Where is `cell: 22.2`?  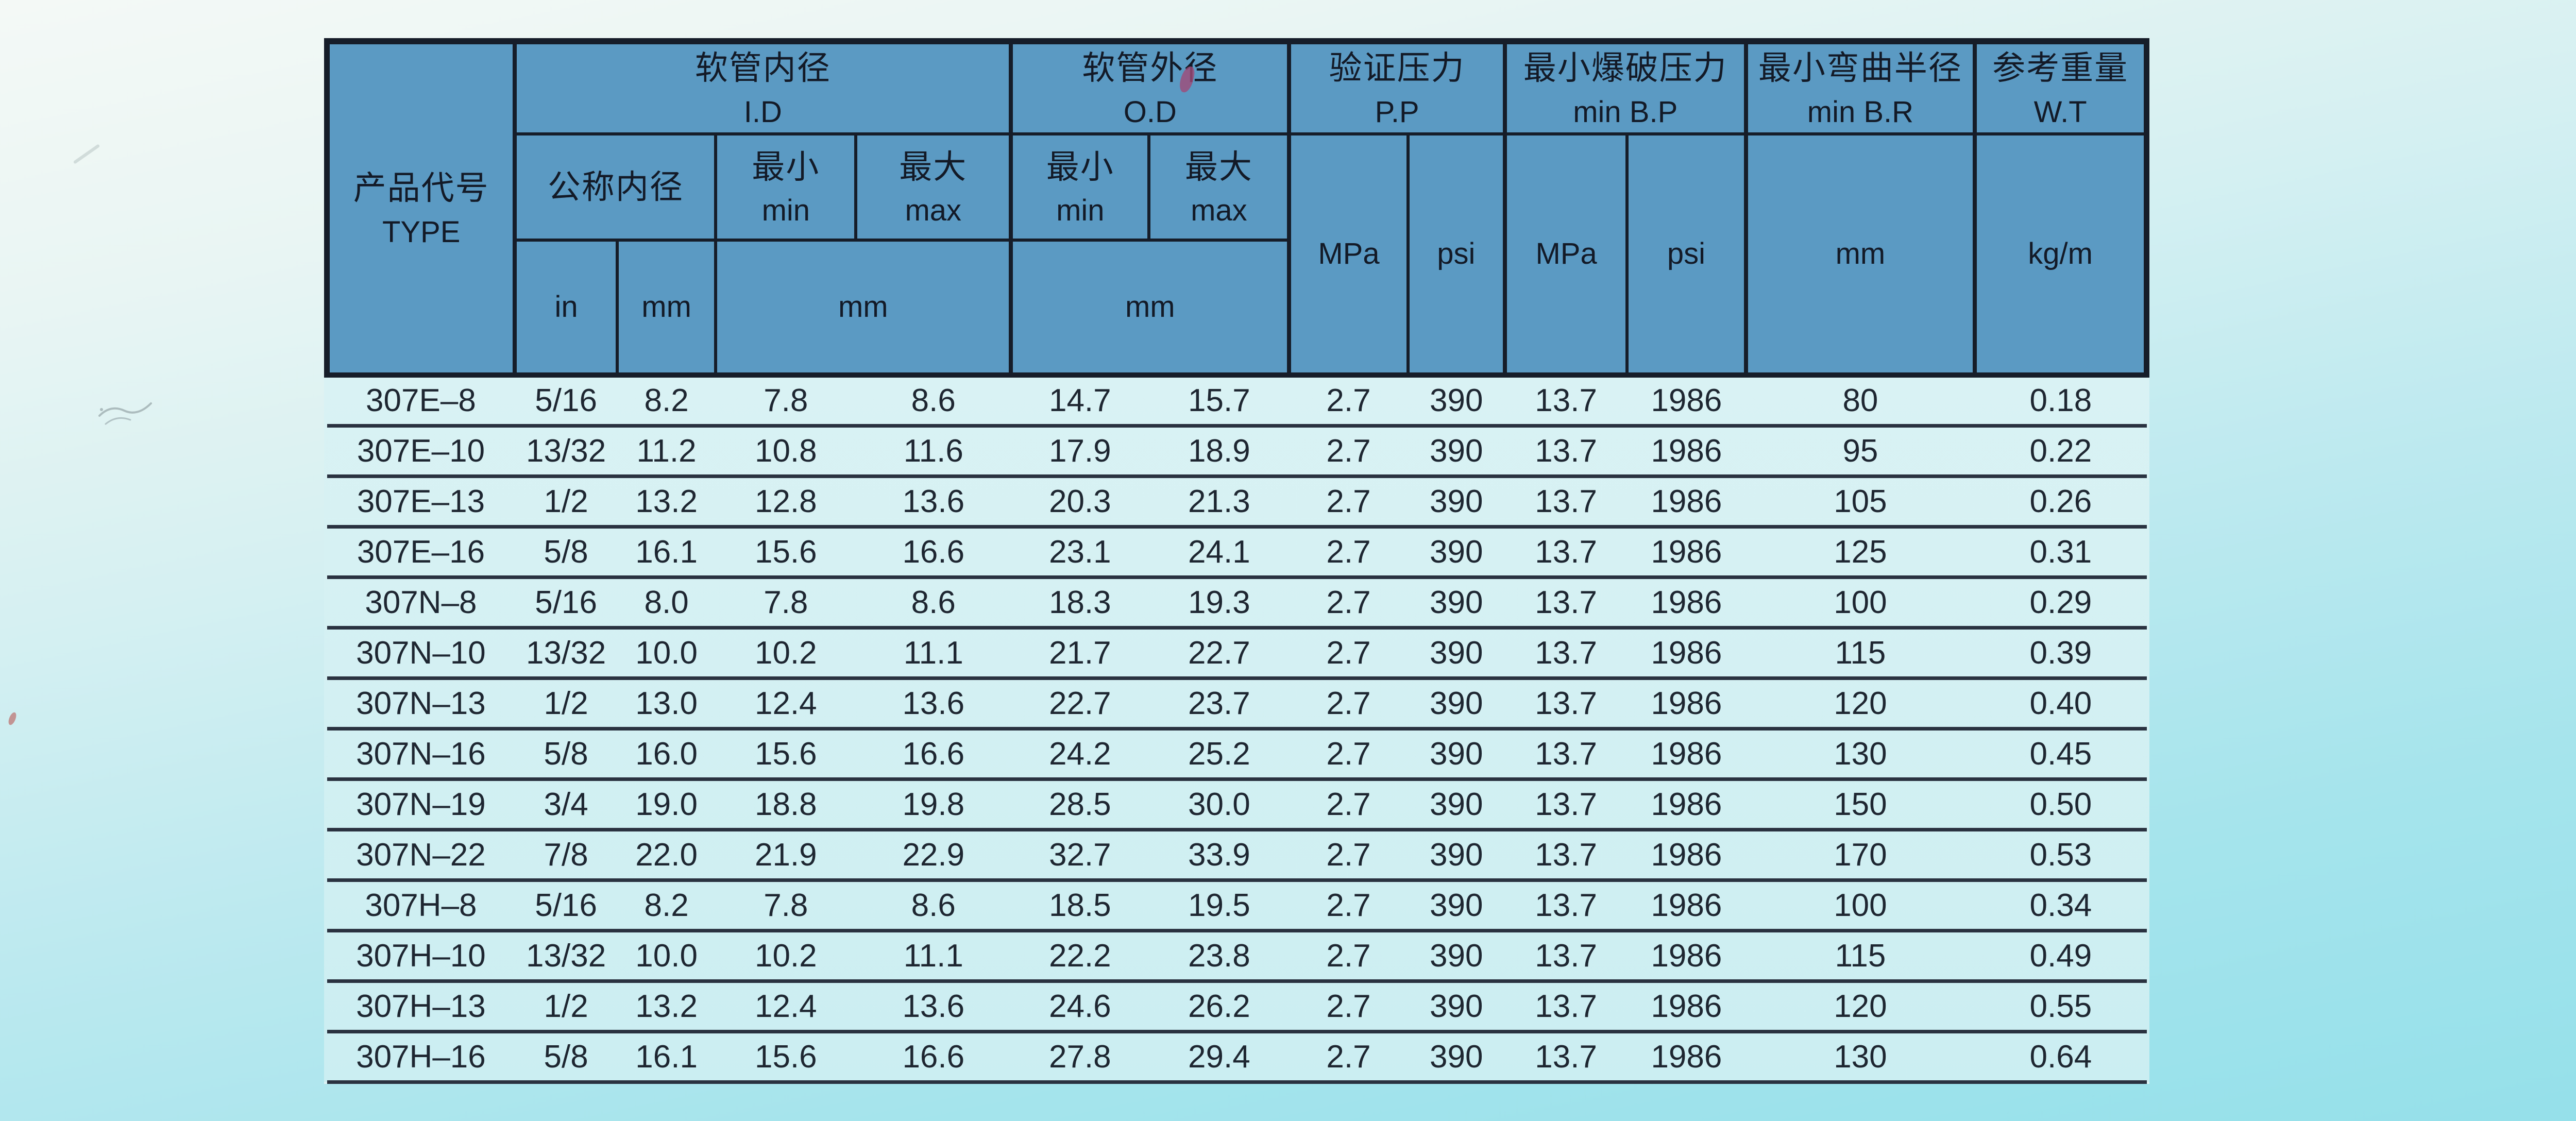
cell: 22.2 is located at coordinates (1080, 956).